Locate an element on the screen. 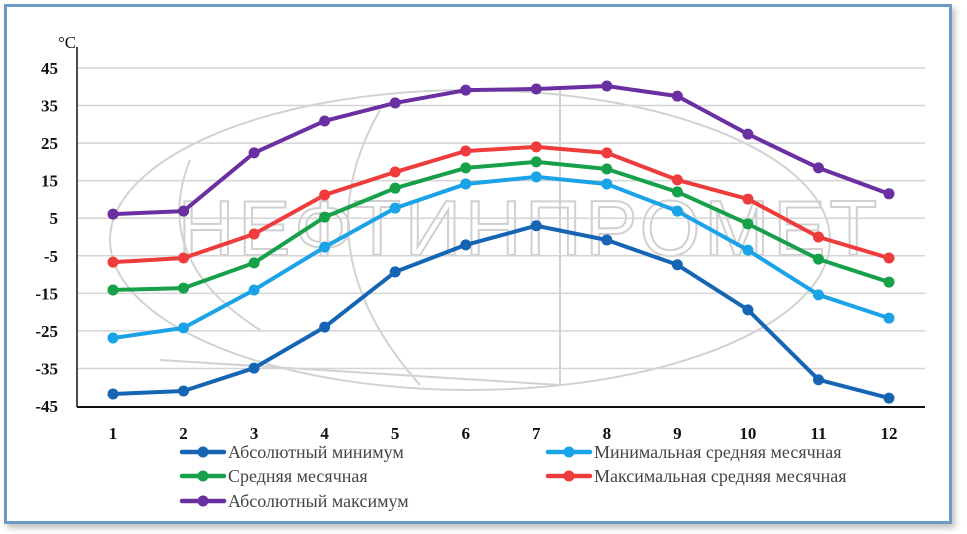 The width and height of the screenshot is (967, 534). x-tick-label: 4 is located at coordinates (324, 433).